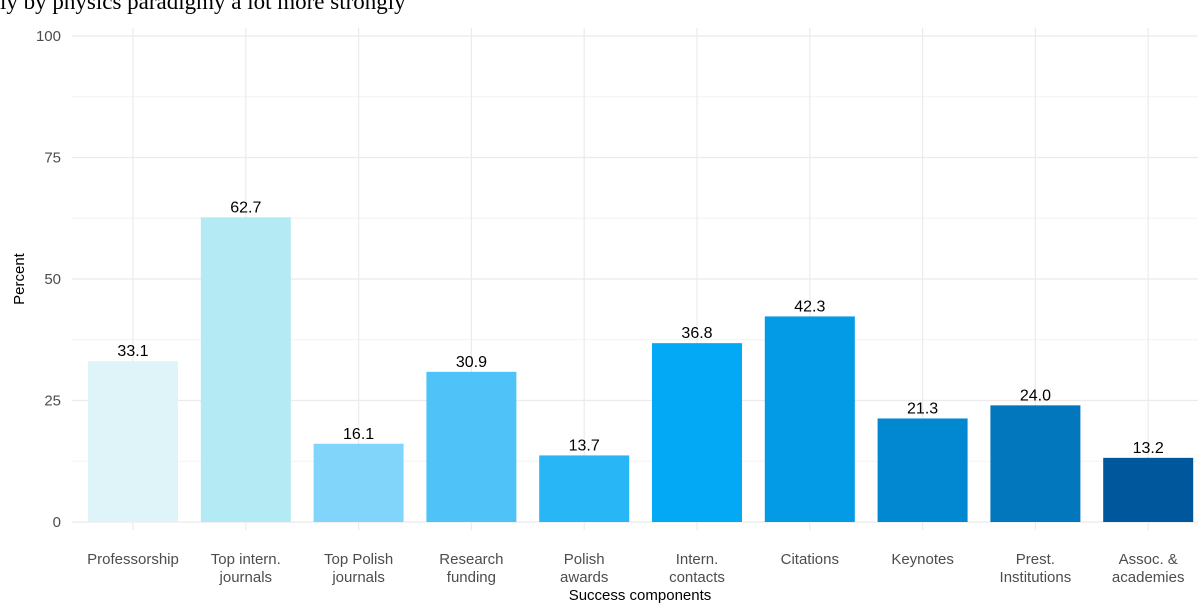 Image resolution: width=1200 pixels, height=603 pixels. What do you see at coordinates (246, 568) in the screenshot?
I see `x-tick-label: Top intern. journals` at bounding box center [246, 568].